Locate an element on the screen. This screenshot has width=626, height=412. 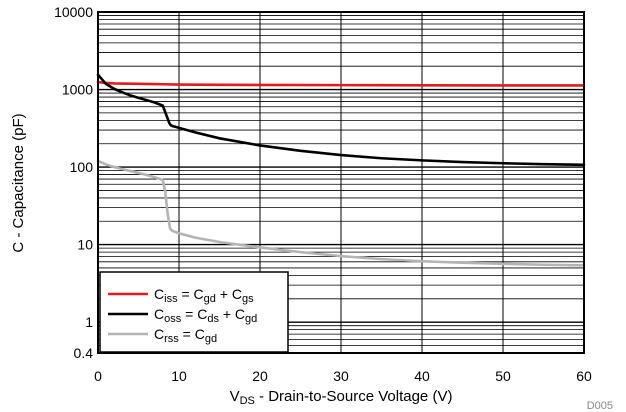
legend-label-ciss: Ciss = Cgd + Cgs is located at coordinates (204, 295).